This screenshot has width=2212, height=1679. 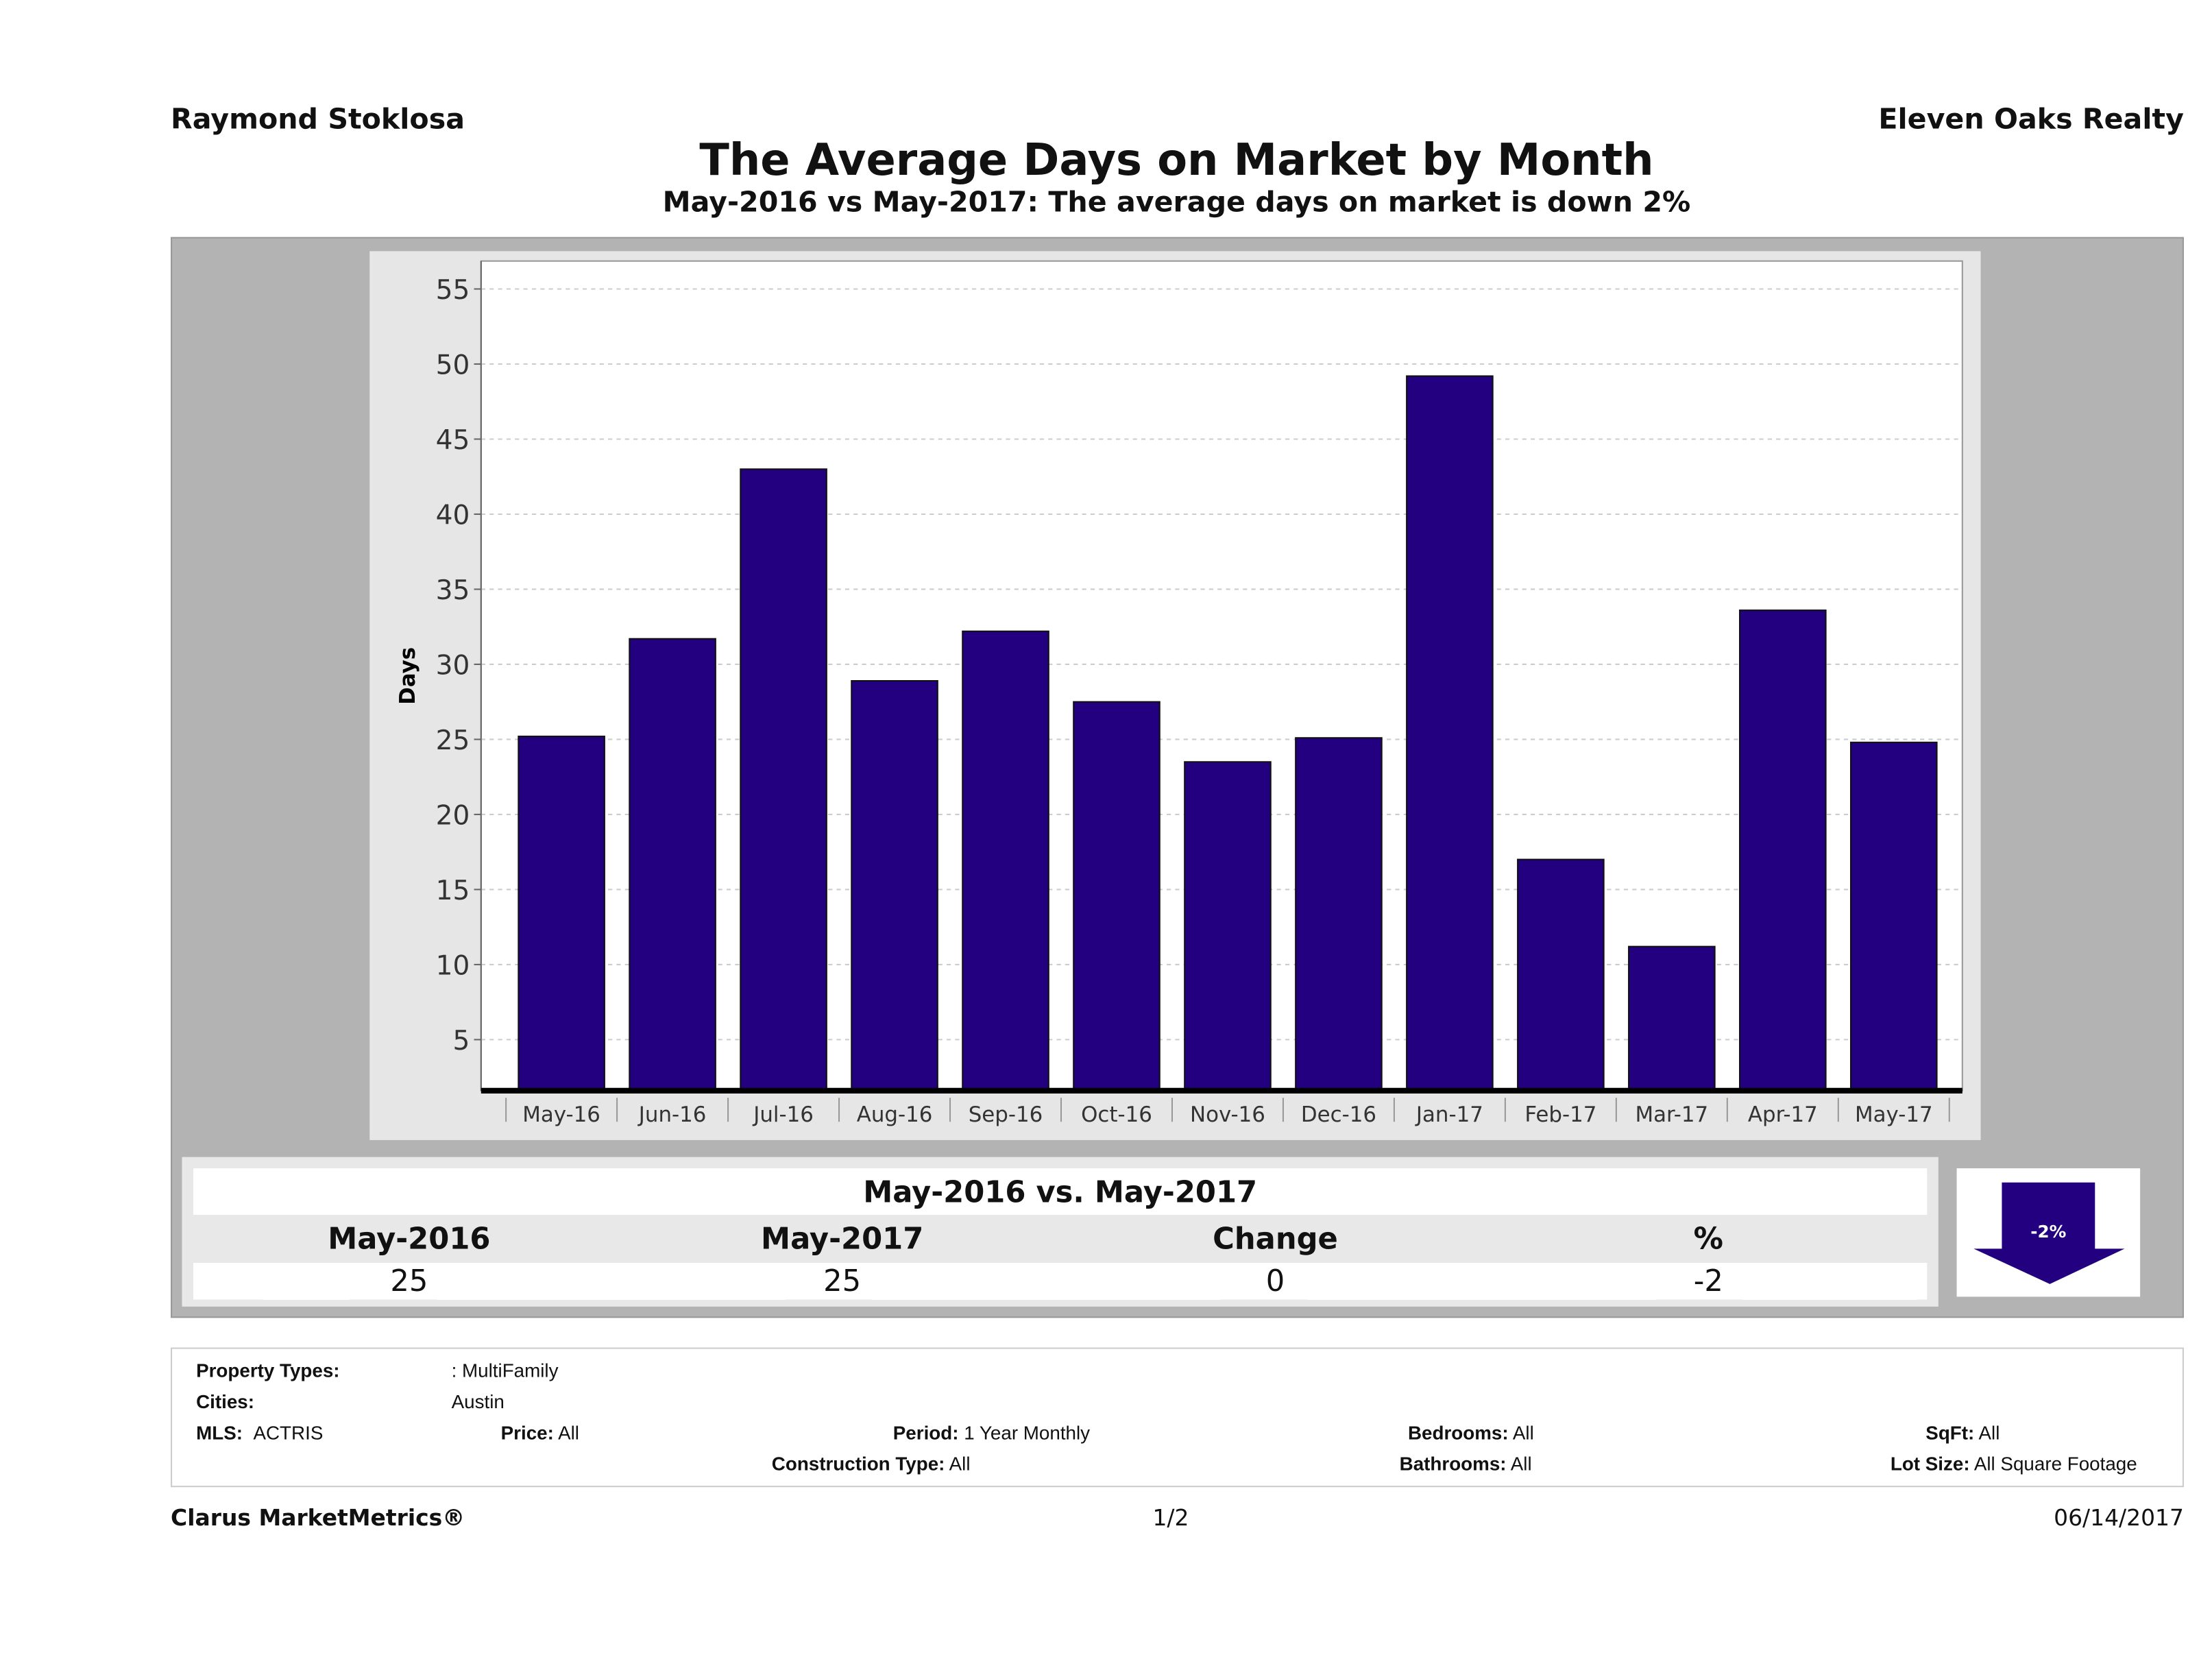 What do you see at coordinates (268, 1370) in the screenshot?
I see `property-types-label: Property Types:` at bounding box center [268, 1370].